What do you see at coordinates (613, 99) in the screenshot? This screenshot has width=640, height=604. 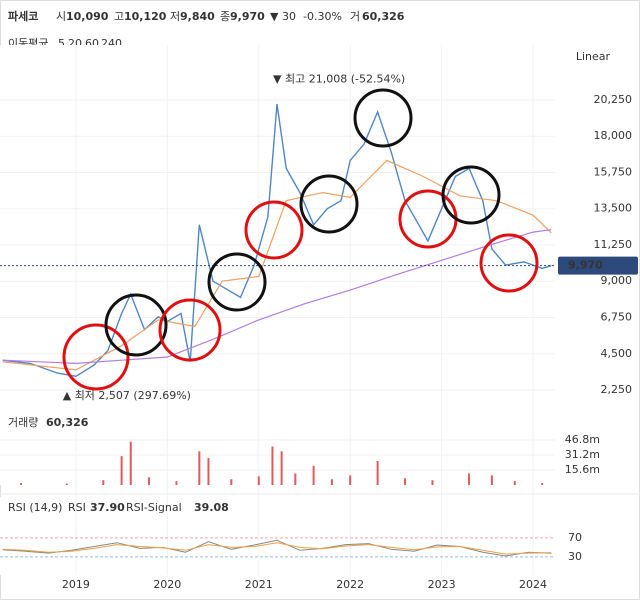 I see `y-tick-label: 20,250` at bounding box center [613, 99].